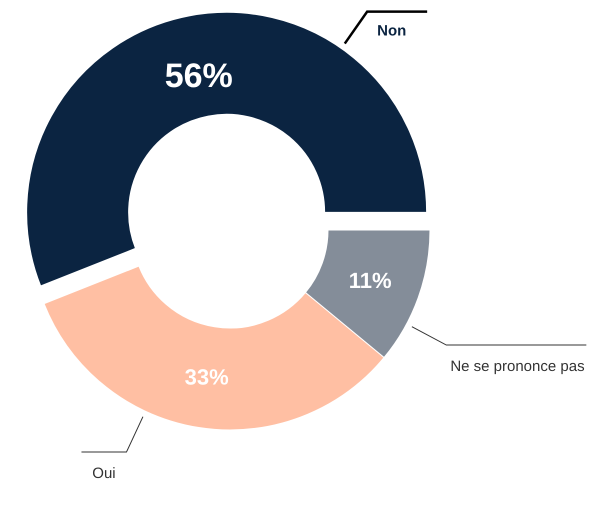 This screenshot has height=509, width=611. Describe the element at coordinates (206, 377) in the screenshot. I see `data-label: 33%` at that location.